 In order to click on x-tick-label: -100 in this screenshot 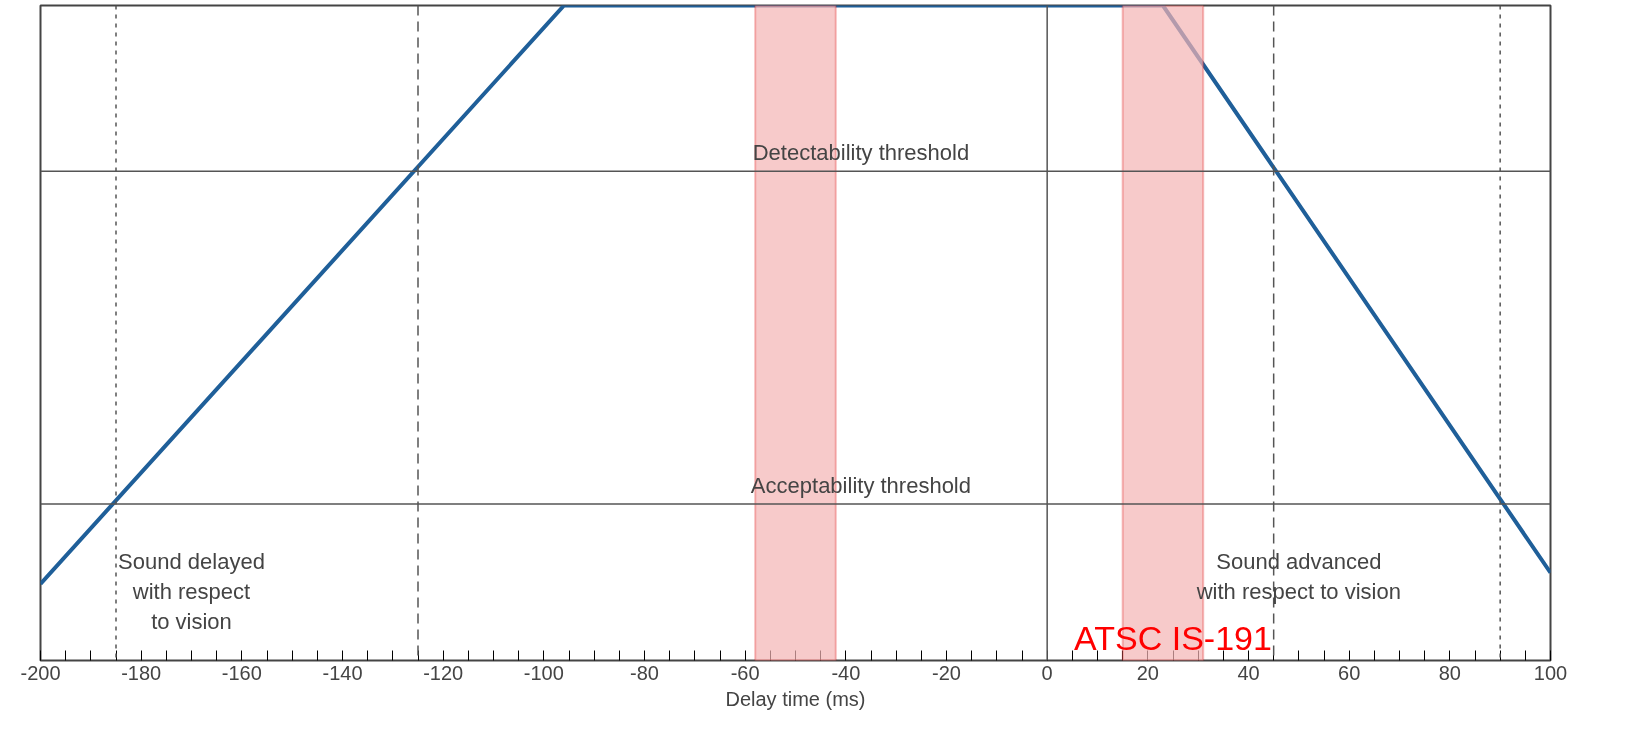, I will do `click(543, 672)`.